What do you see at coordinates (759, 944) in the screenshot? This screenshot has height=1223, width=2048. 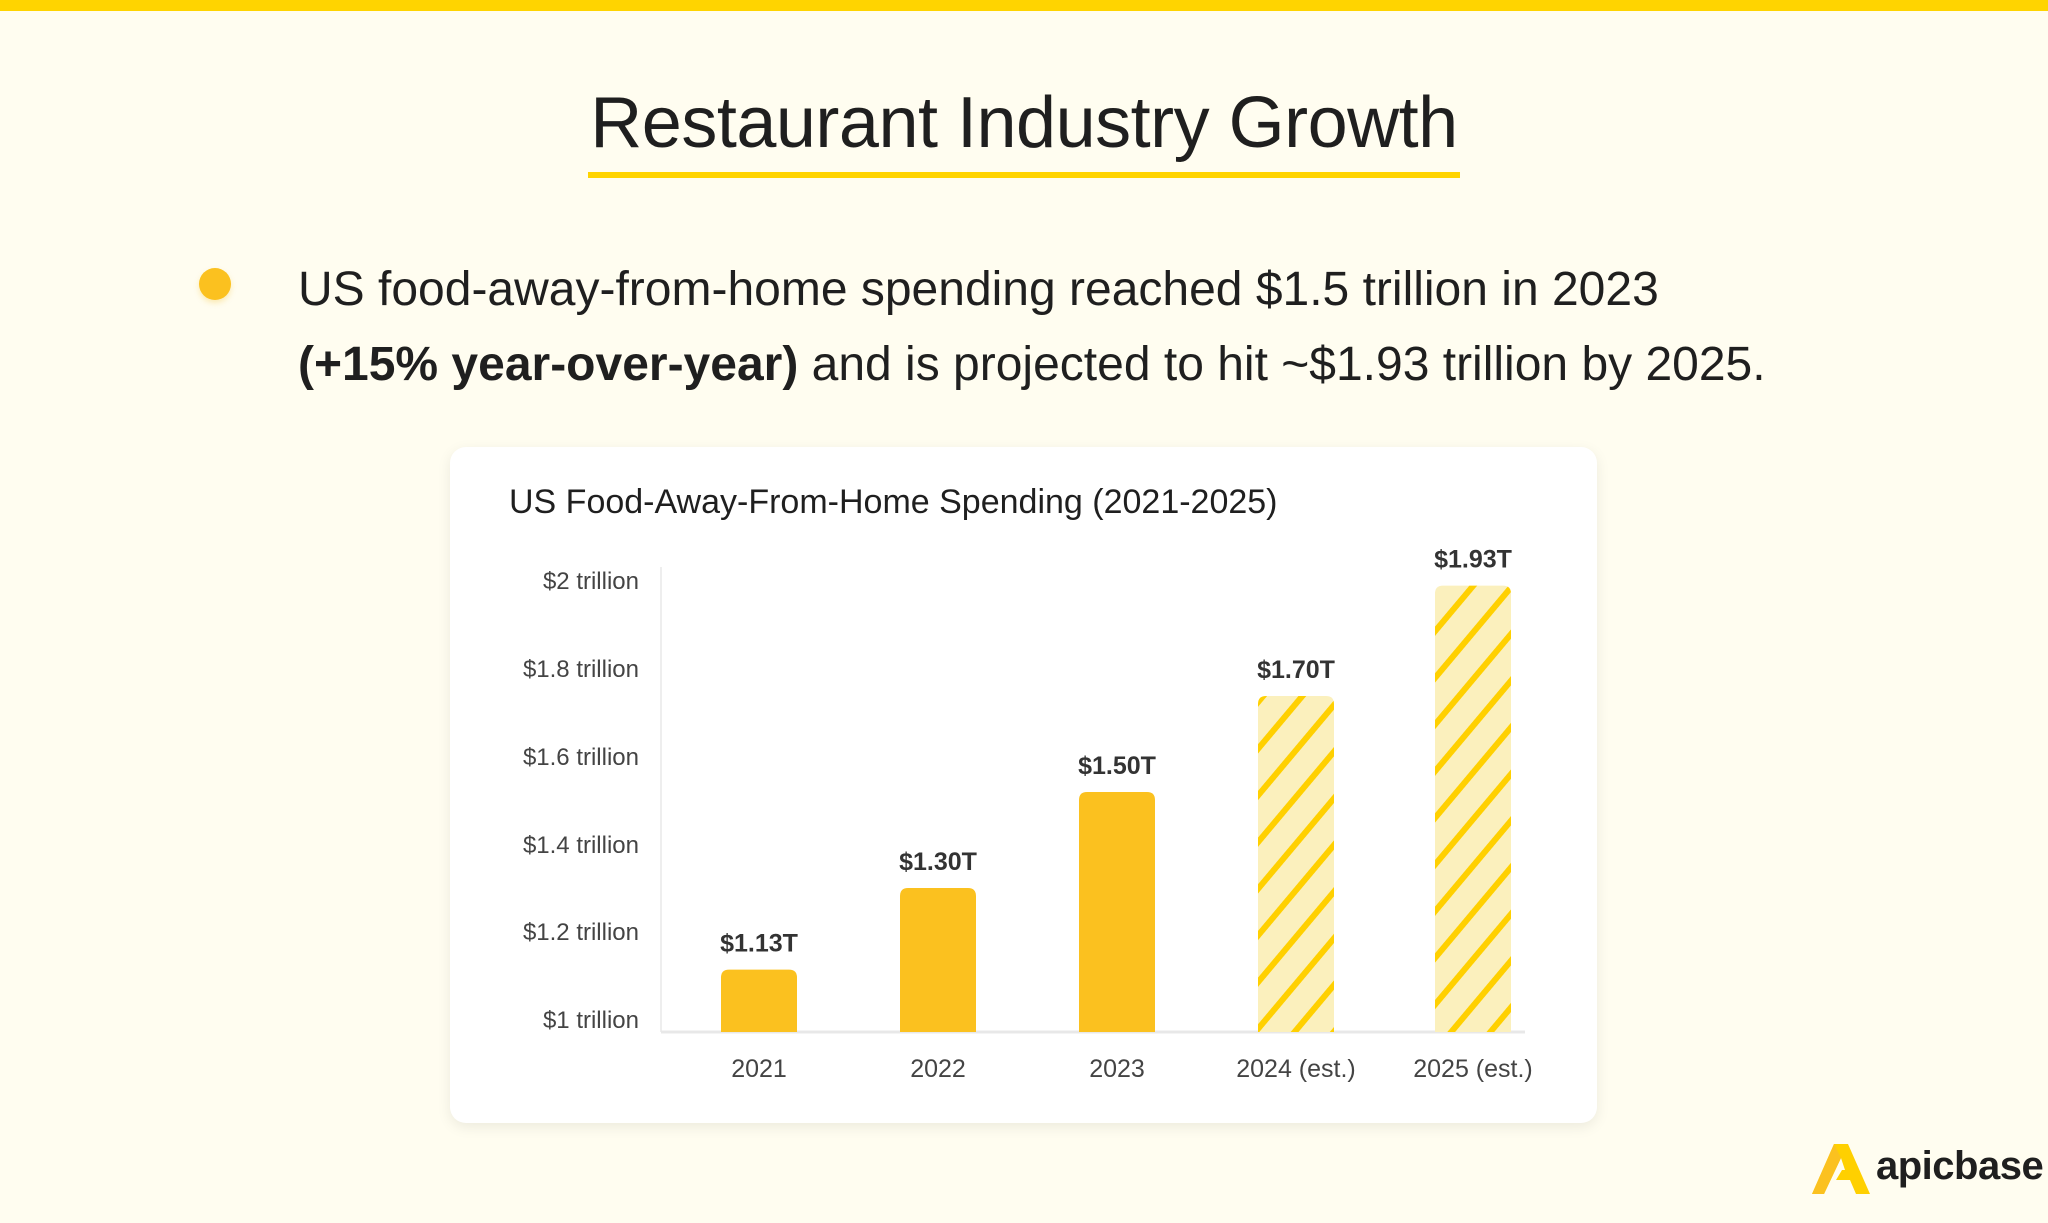 I see `data-label: $1.13T` at bounding box center [759, 944].